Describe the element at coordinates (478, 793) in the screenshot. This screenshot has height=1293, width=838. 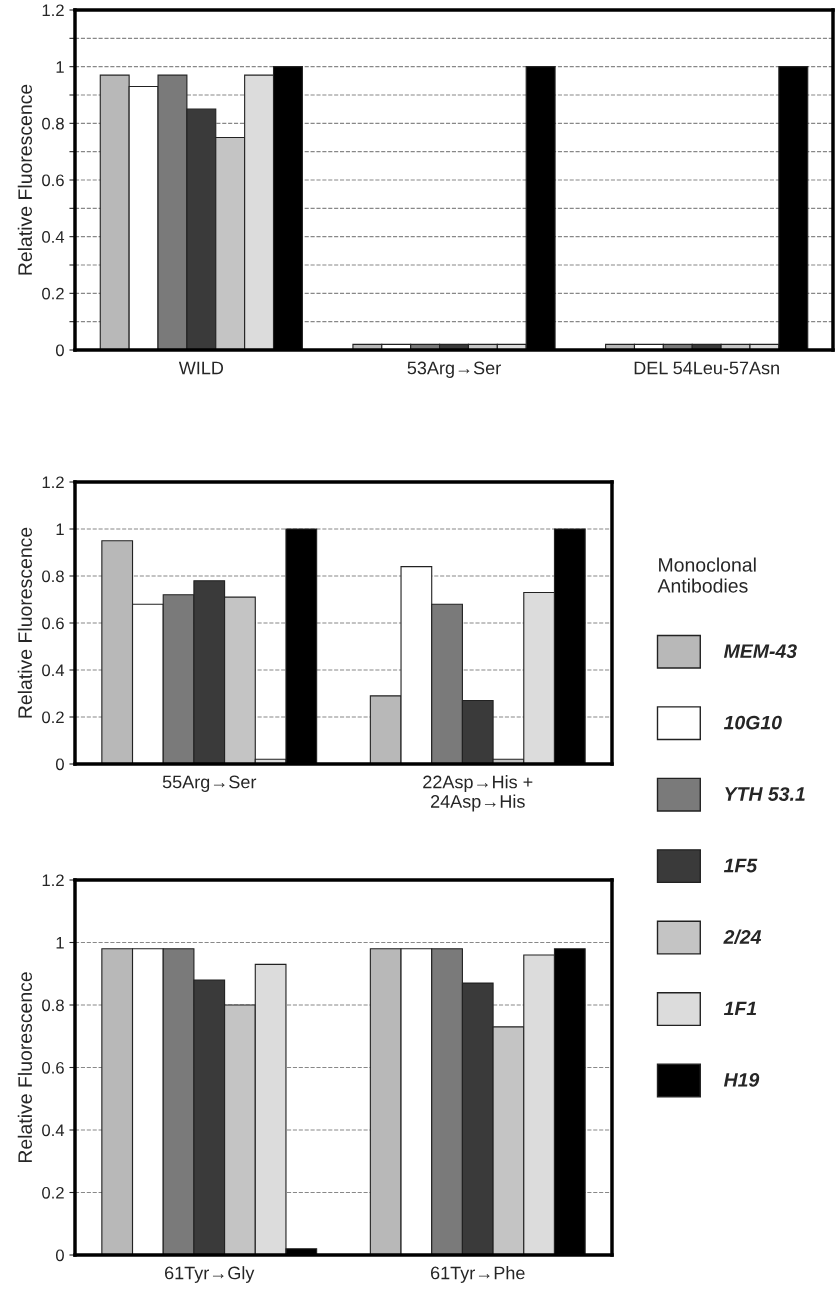
I see `x-tick-label: 22Asp→His + 24Asp→His` at that location.